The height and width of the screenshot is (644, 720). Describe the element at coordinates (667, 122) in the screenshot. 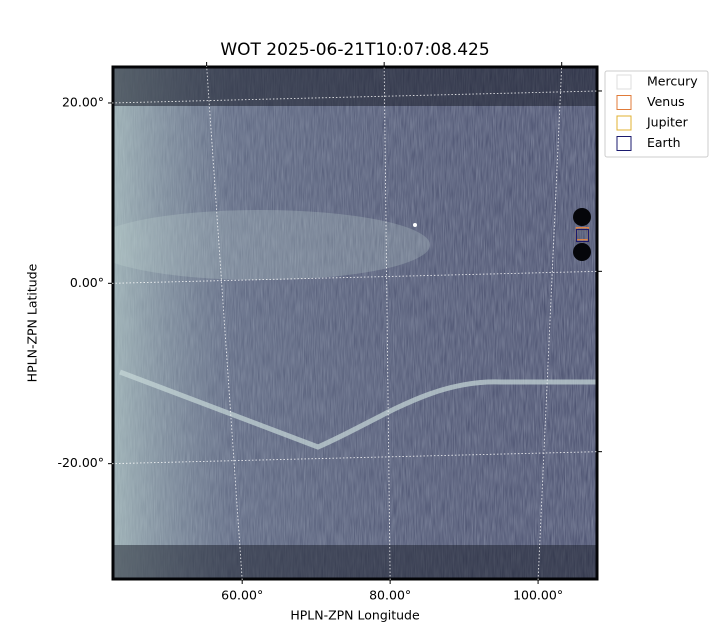

I see `legend-label: Jupiter` at that location.